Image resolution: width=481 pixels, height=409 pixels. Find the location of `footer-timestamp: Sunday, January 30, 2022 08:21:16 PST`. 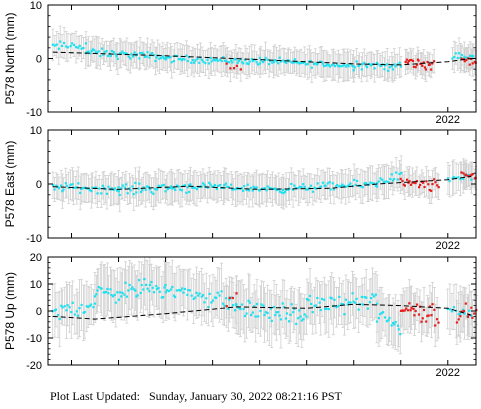

footer-timestamp: Sunday, January 30, 2022 08:21:16 PST is located at coordinates (245, 396).